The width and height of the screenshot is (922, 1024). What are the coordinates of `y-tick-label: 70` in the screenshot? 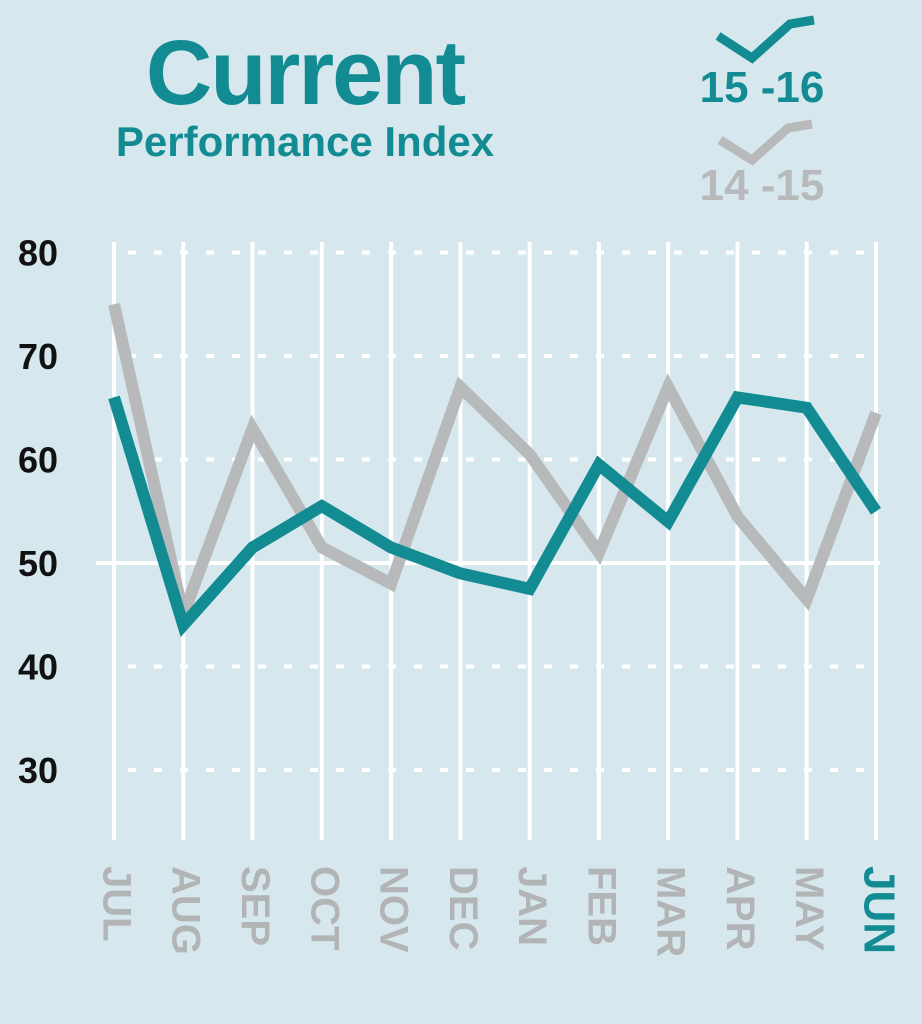 It's located at (38, 356).